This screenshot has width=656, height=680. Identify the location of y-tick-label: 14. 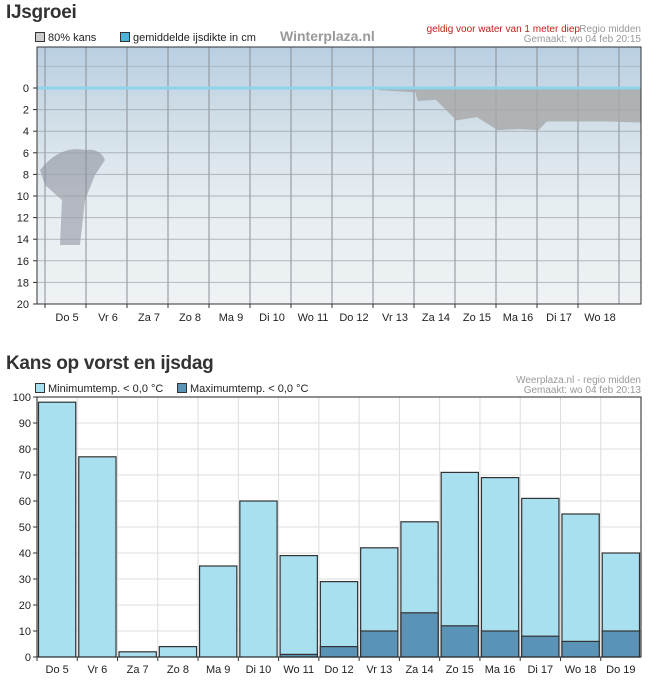
(23, 240).